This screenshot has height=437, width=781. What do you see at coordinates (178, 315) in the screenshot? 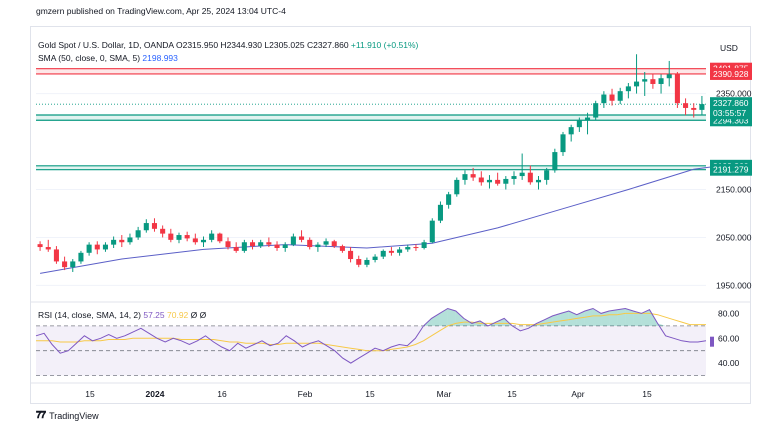
I see `rsi-ma-value: 70.92` at bounding box center [178, 315].